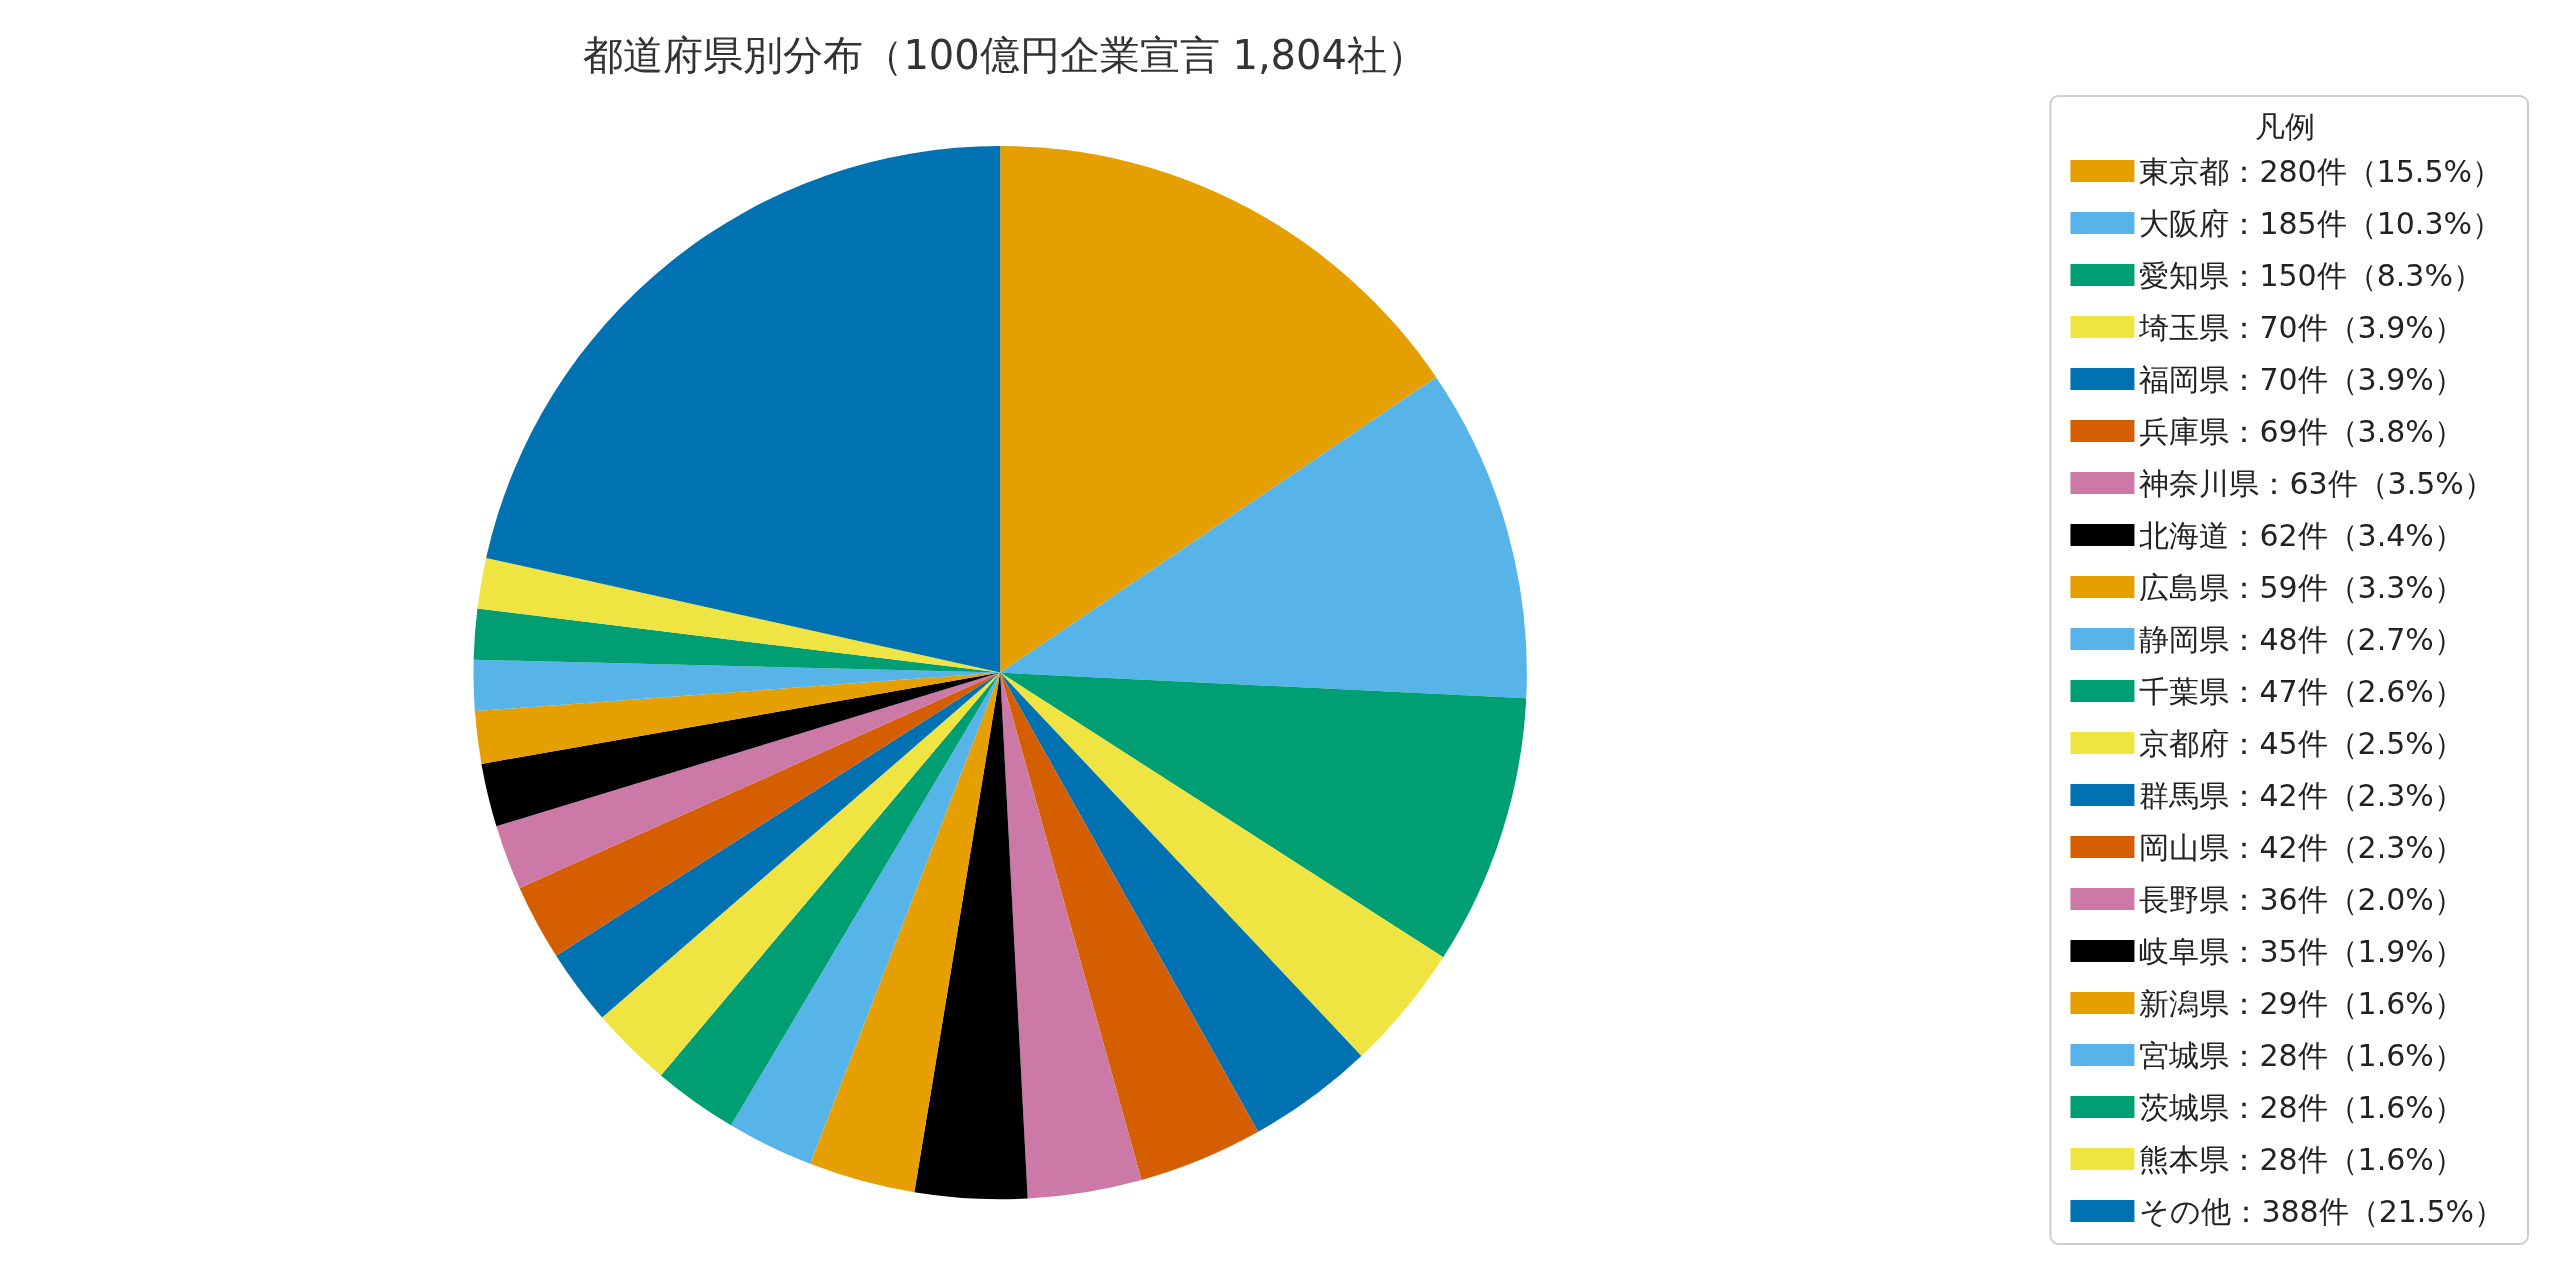  I want to click on legend-label: 広島県：59件（3.3%）, so click(2301, 587).